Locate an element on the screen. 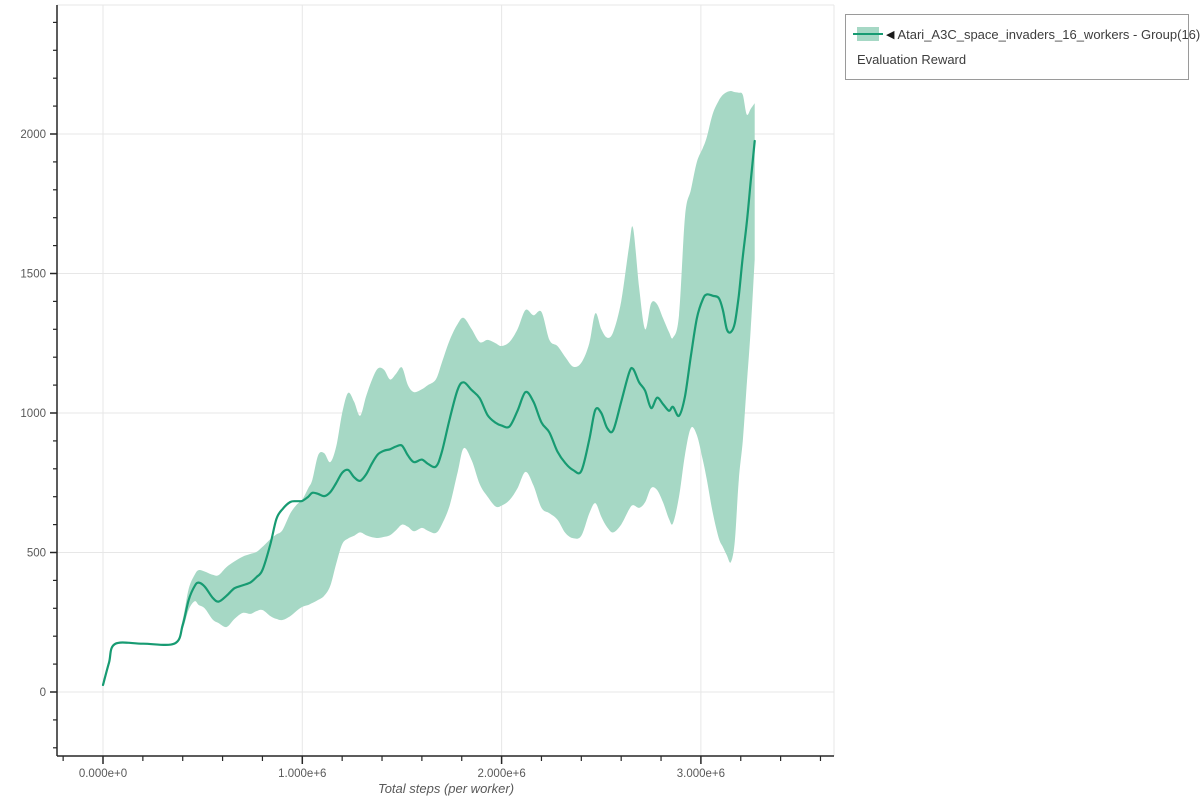 The image size is (1200, 800). y-tick-label: 2000 is located at coordinates (33, 135).